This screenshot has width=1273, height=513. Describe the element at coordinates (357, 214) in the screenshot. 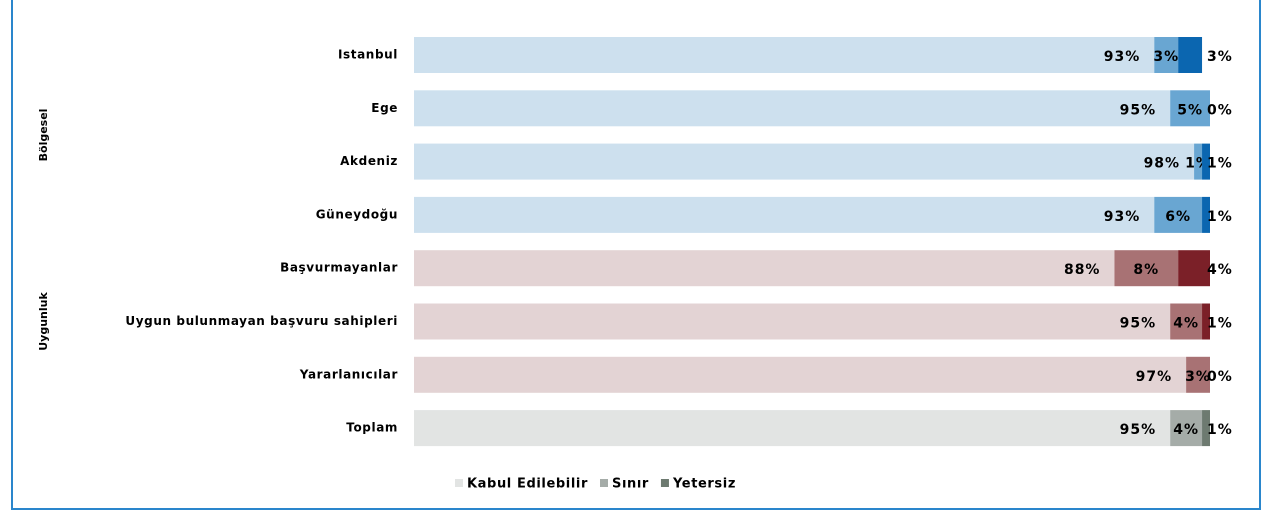

I see `category-label: Güneydoğu` at that location.